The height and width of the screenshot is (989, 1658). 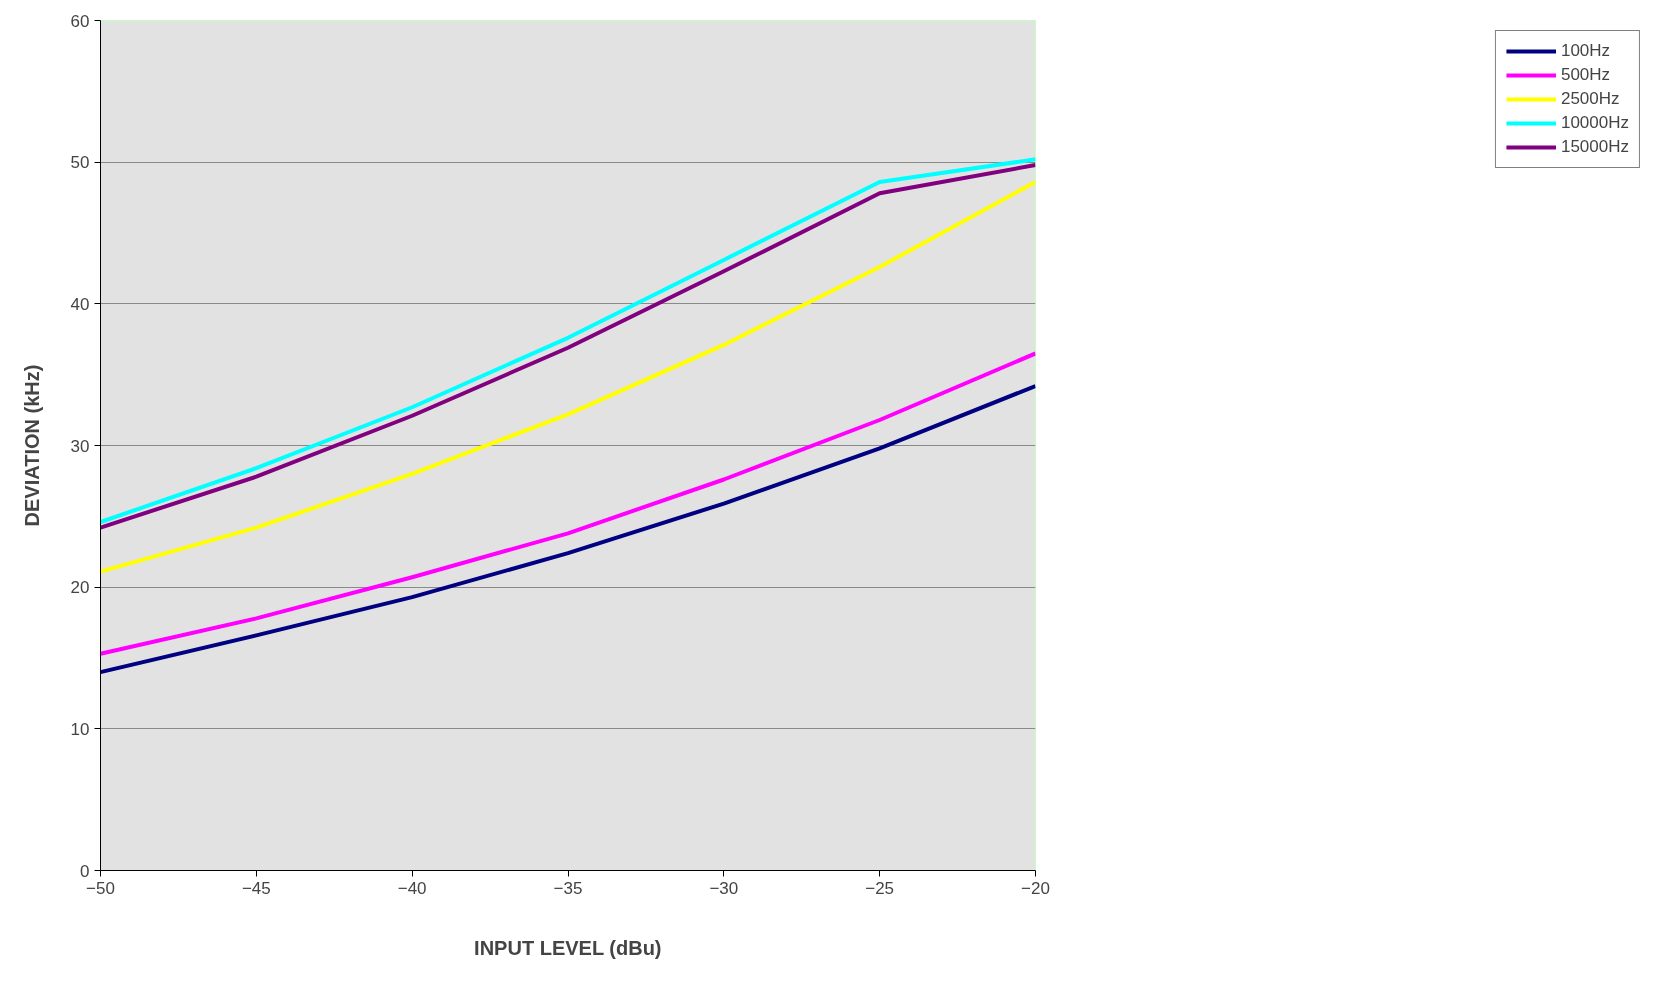 I want to click on y-tick-label: 30, so click(x=80, y=446).